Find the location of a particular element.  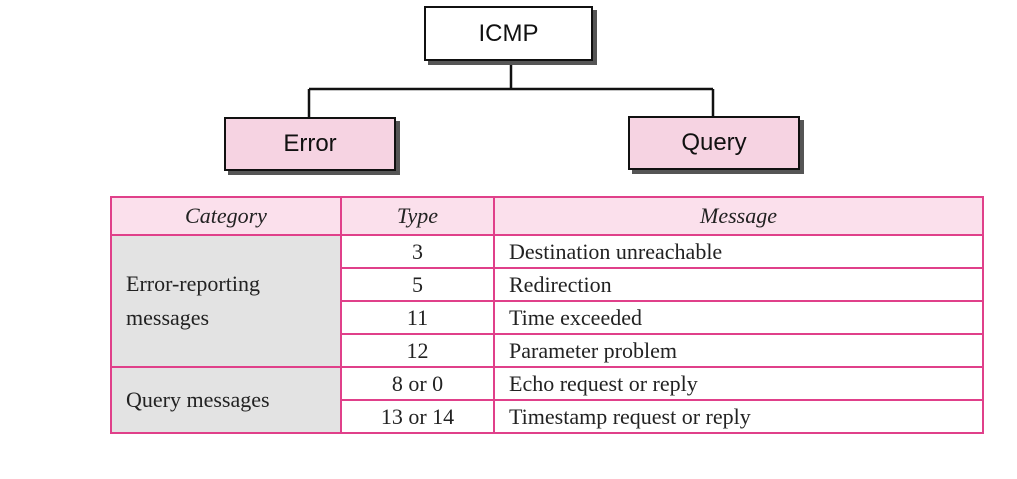

message-cell: Time exceeded is located at coordinates (738, 317).